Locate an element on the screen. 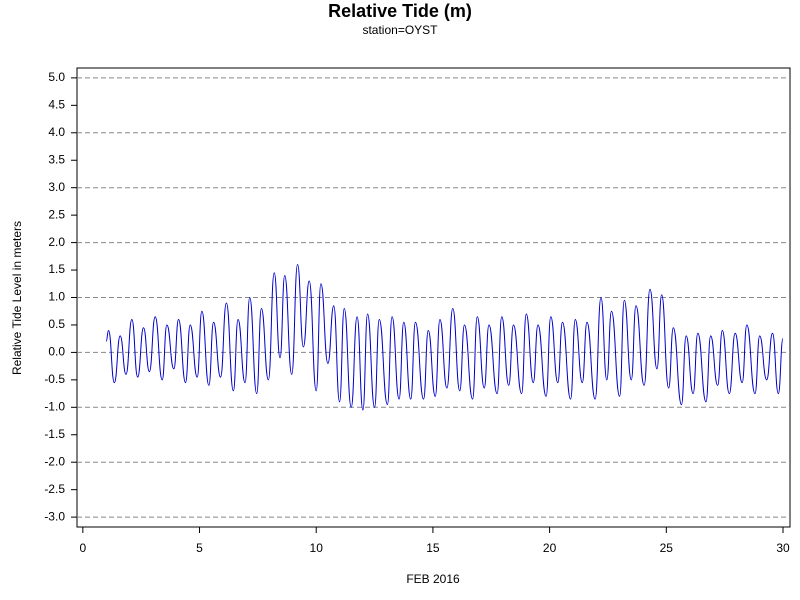 This screenshot has width=800, height=600. chart-subtitle: station=OYST is located at coordinates (400, 30).